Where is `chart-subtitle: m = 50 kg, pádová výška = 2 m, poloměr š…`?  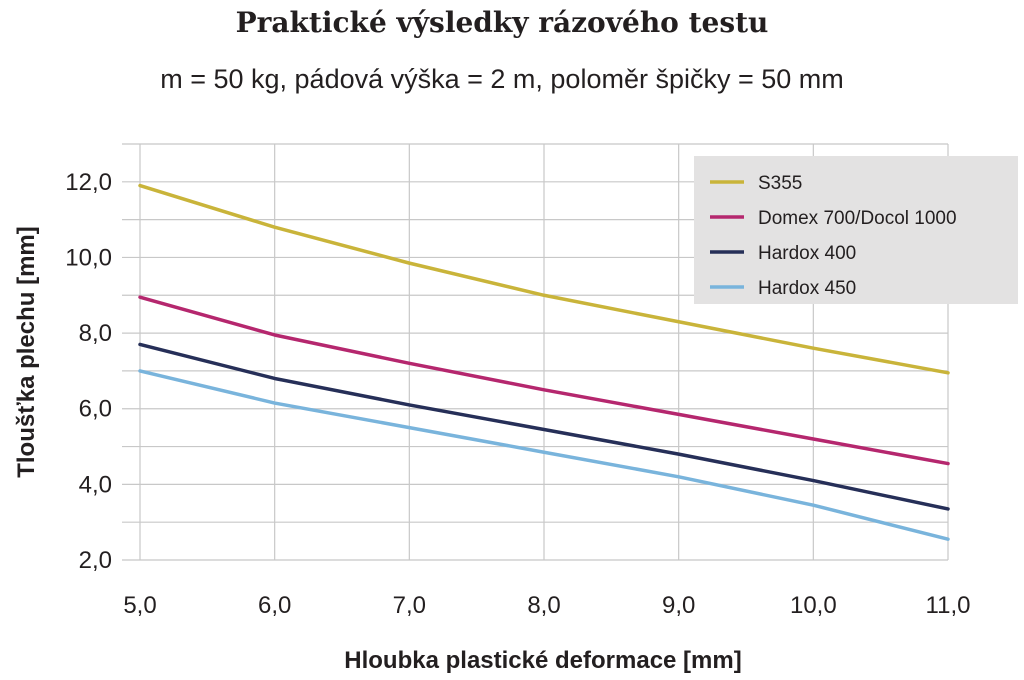 chart-subtitle: m = 50 kg, pádová výška = 2 m, poloměr š… is located at coordinates (502, 79).